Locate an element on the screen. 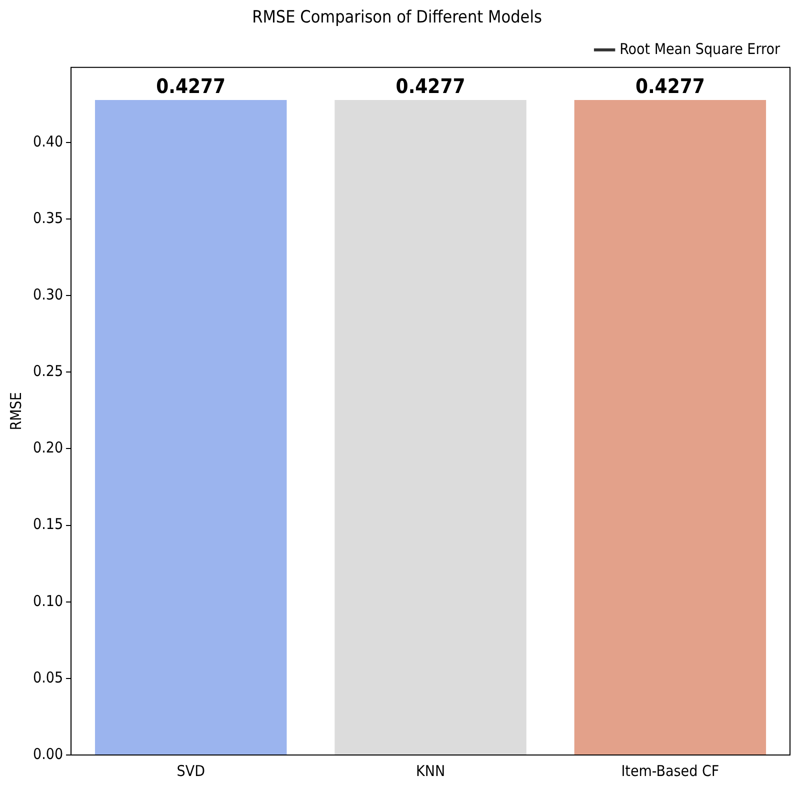 This screenshot has width=798, height=792. x-tick-label: SVD is located at coordinates (190, 771).